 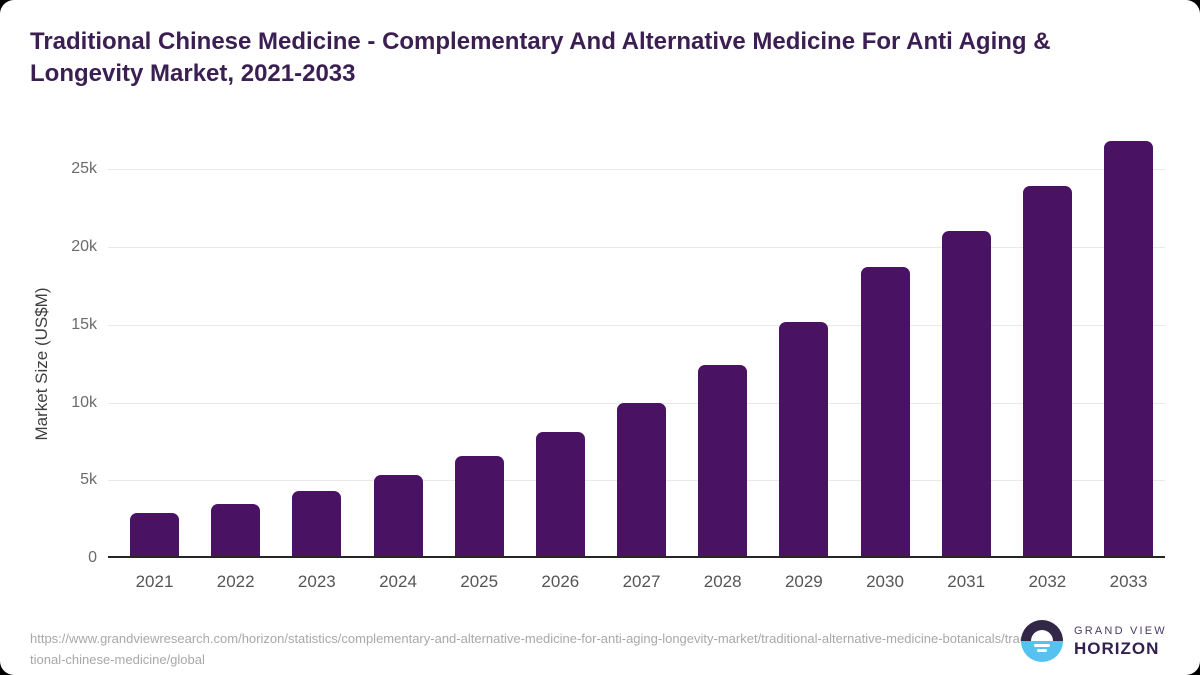 What do you see at coordinates (1047, 581) in the screenshot?
I see `x-tick-label-2032: 2032` at bounding box center [1047, 581].